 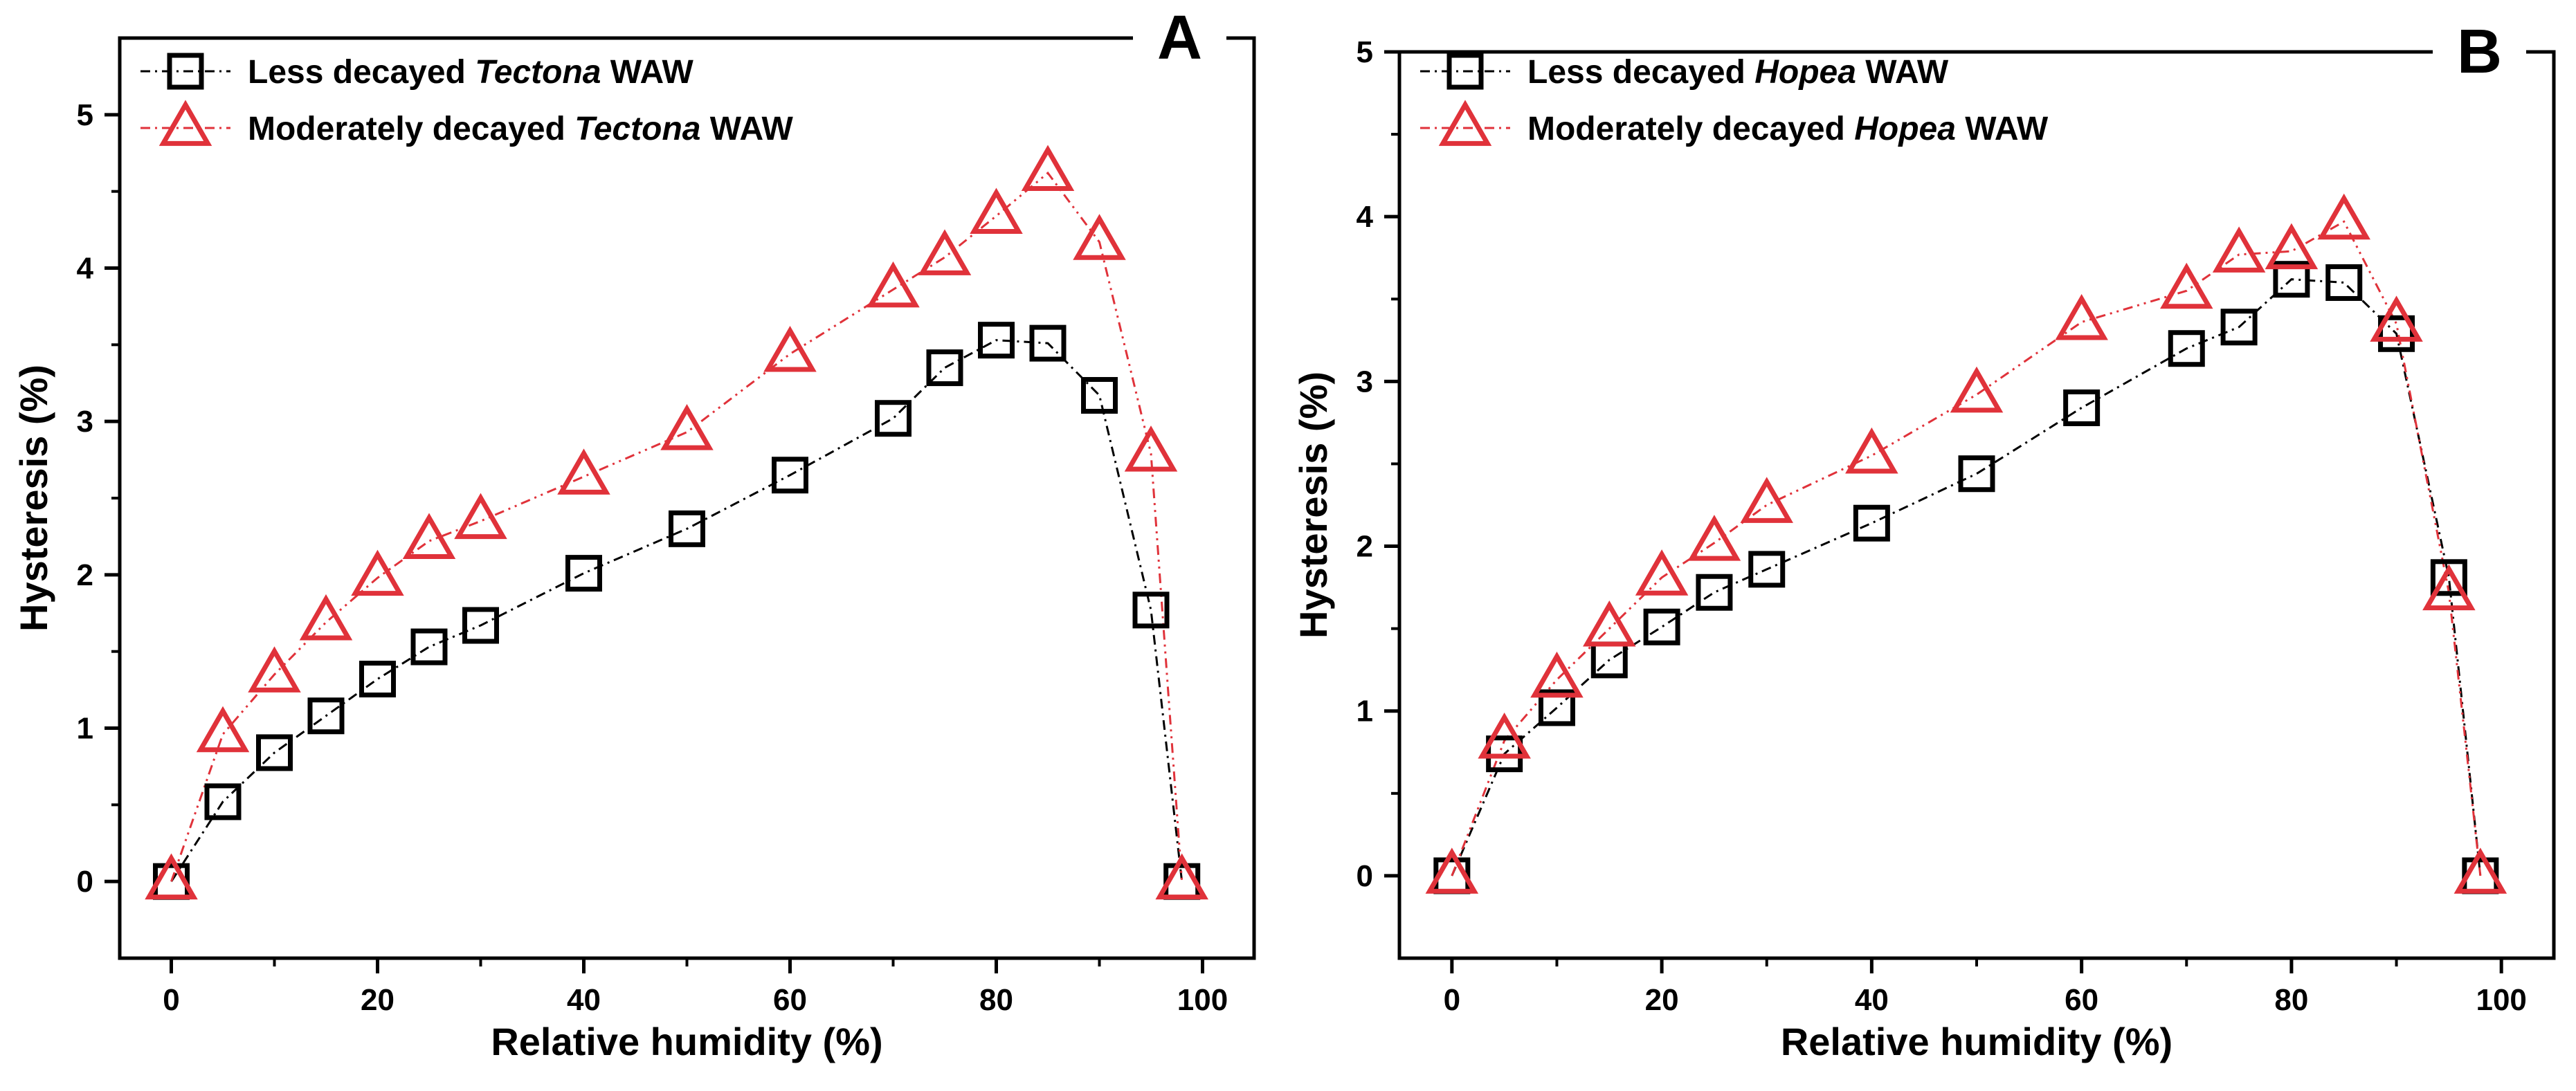 What do you see at coordinates (2479, 51) in the screenshot?
I see `panel-letter-b: B` at bounding box center [2479, 51].